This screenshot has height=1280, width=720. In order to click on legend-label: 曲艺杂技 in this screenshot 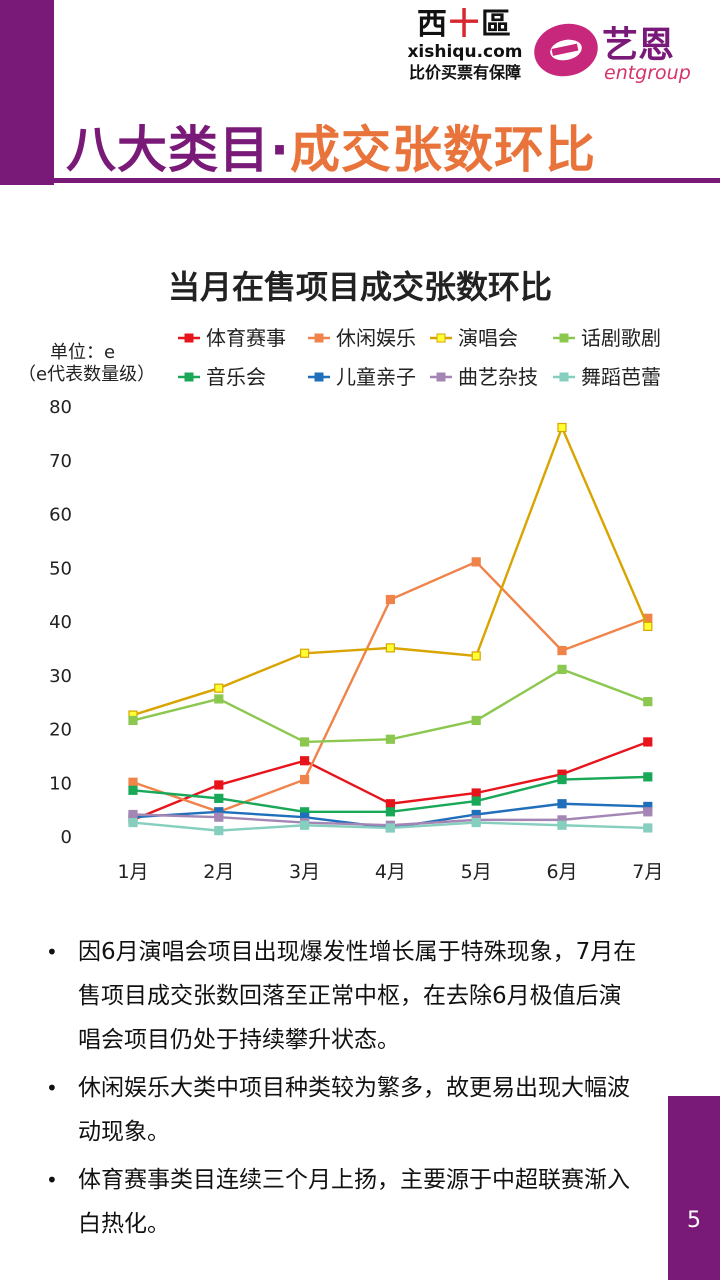, I will do `click(498, 377)`.